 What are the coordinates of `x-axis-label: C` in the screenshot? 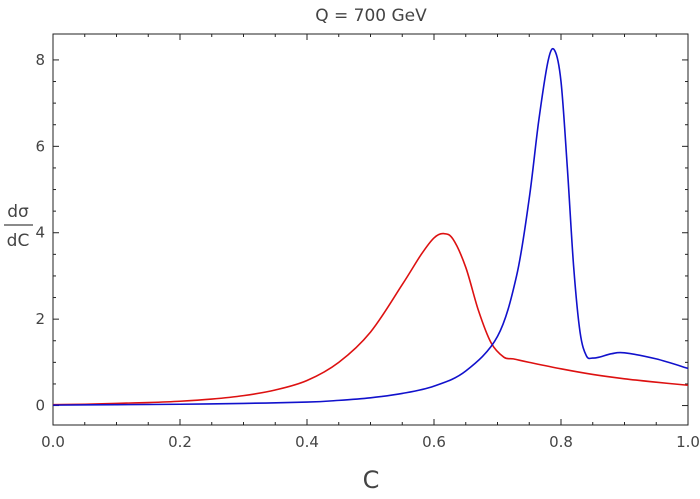 It's located at (371, 480).